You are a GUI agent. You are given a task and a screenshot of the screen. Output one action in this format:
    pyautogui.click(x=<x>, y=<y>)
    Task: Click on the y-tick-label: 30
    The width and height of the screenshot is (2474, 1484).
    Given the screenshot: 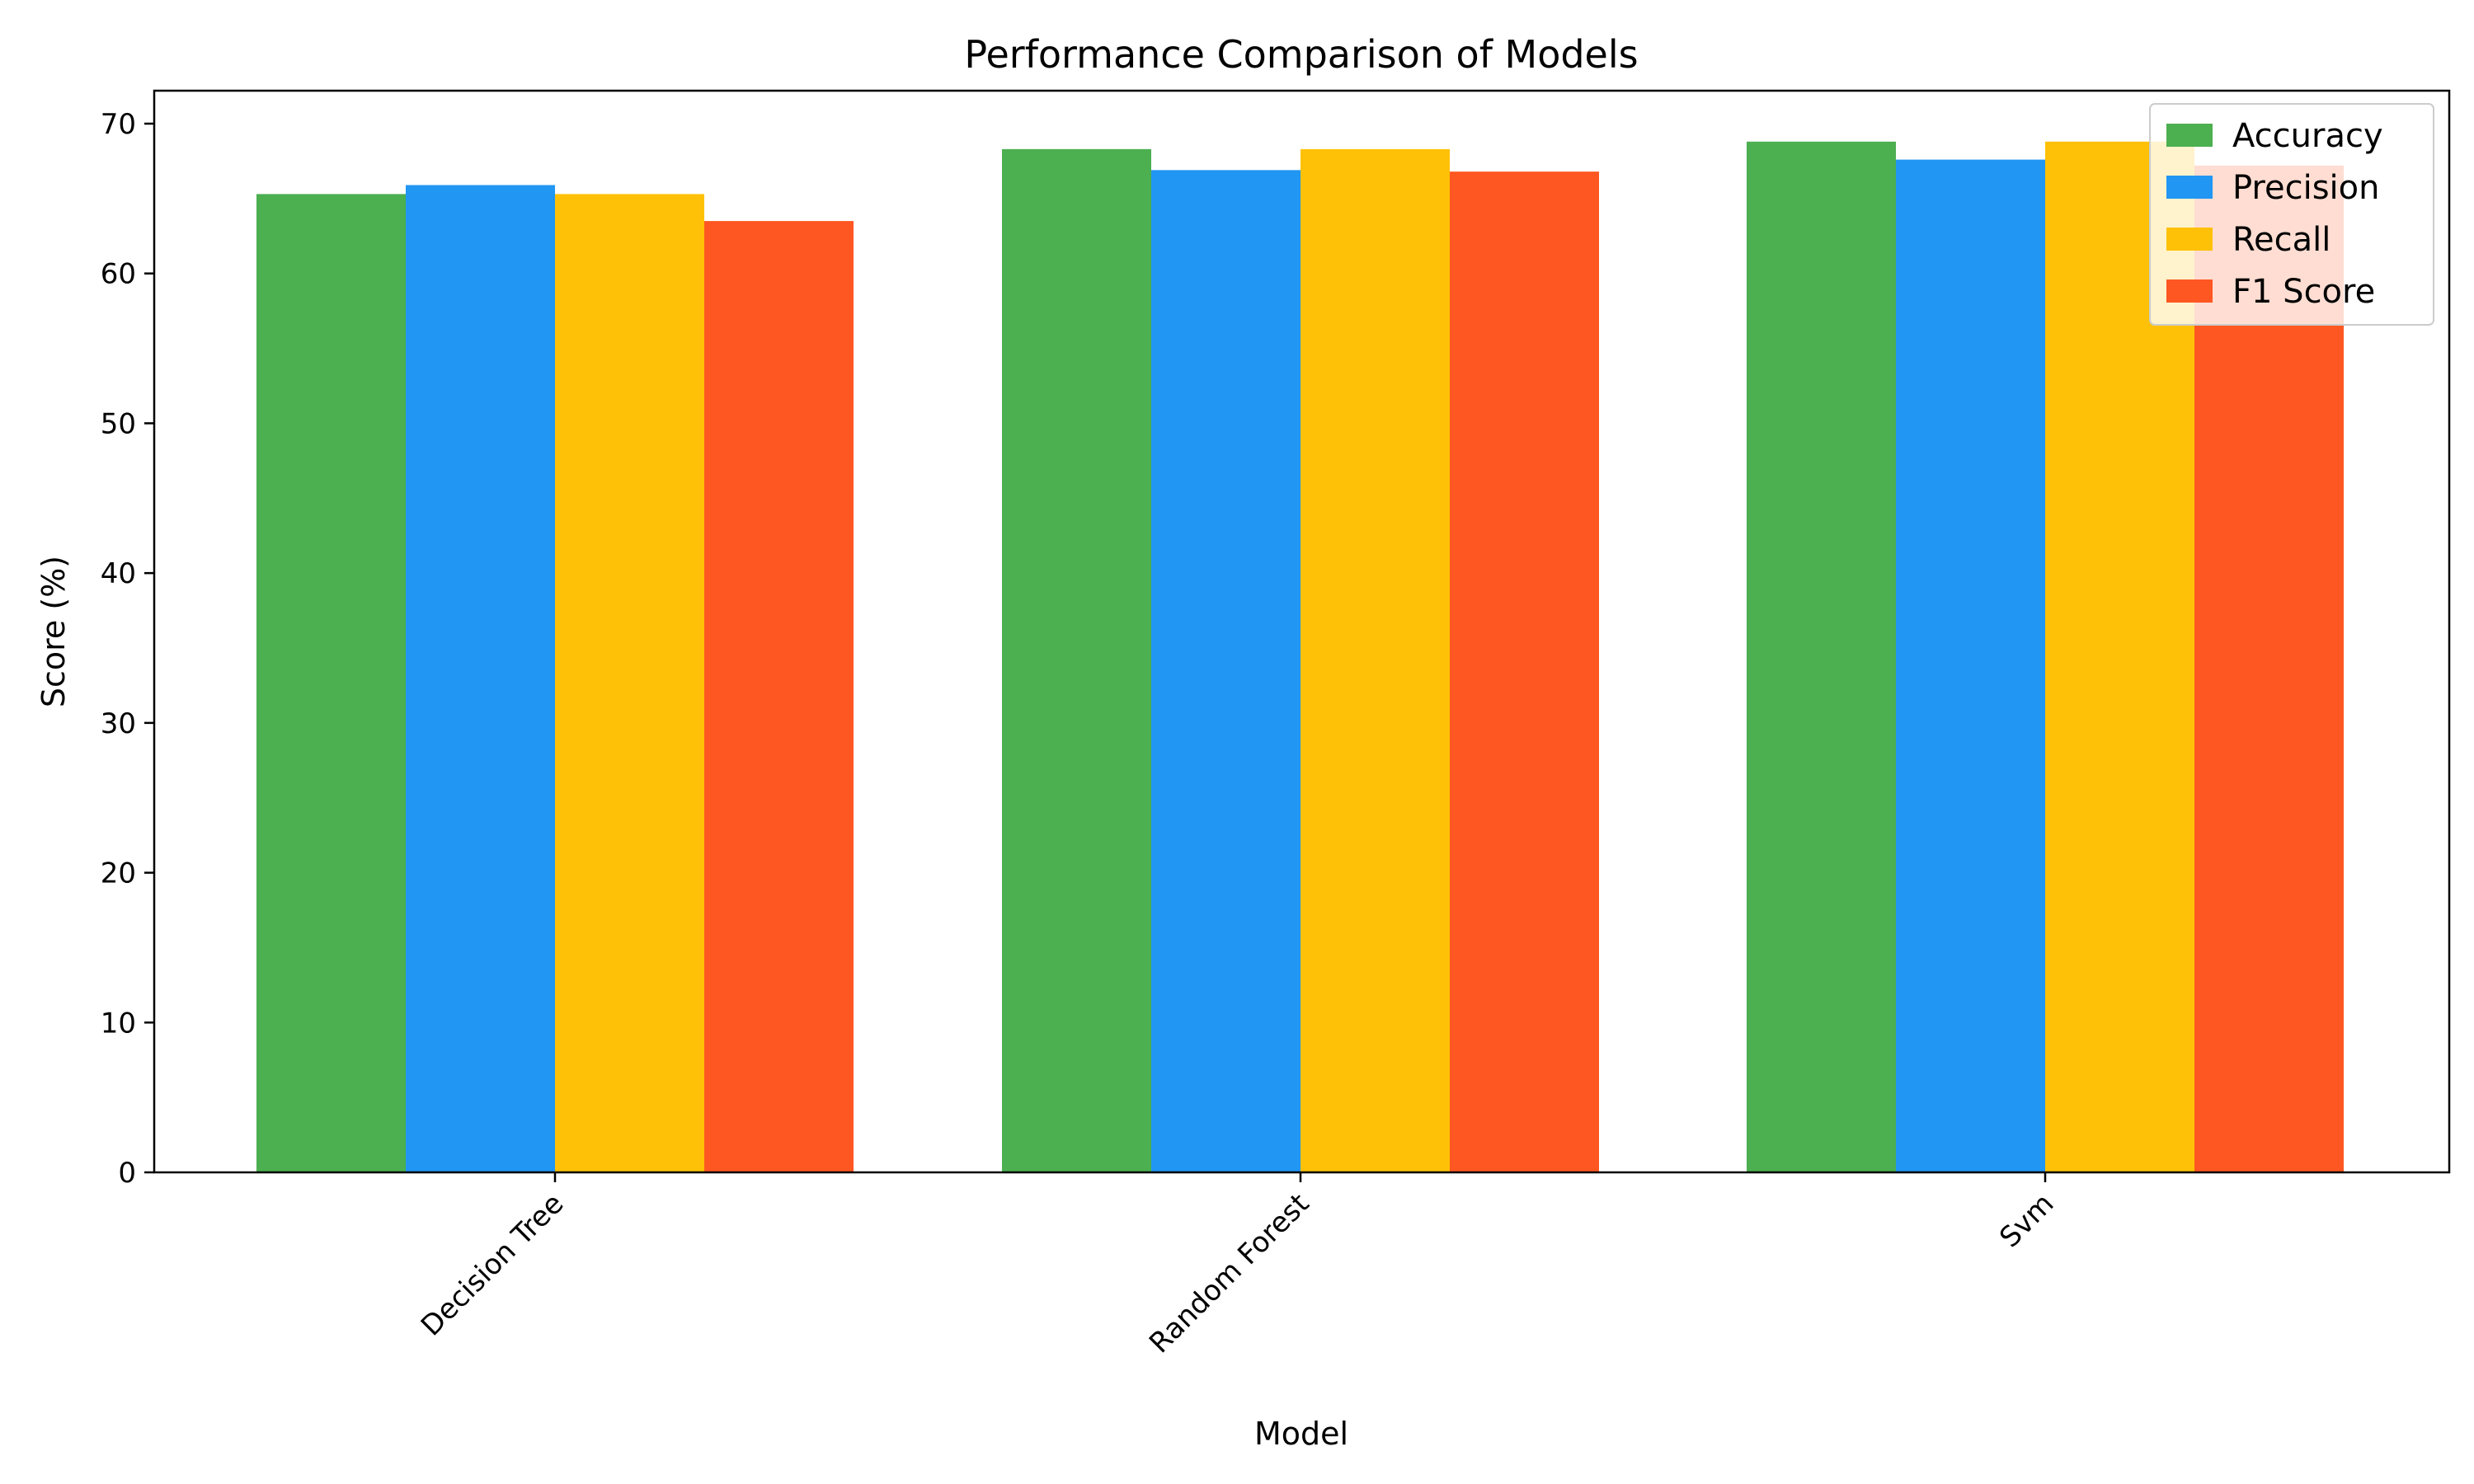 What is the action you would take?
    pyautogui.click(x=118, y=723)
    